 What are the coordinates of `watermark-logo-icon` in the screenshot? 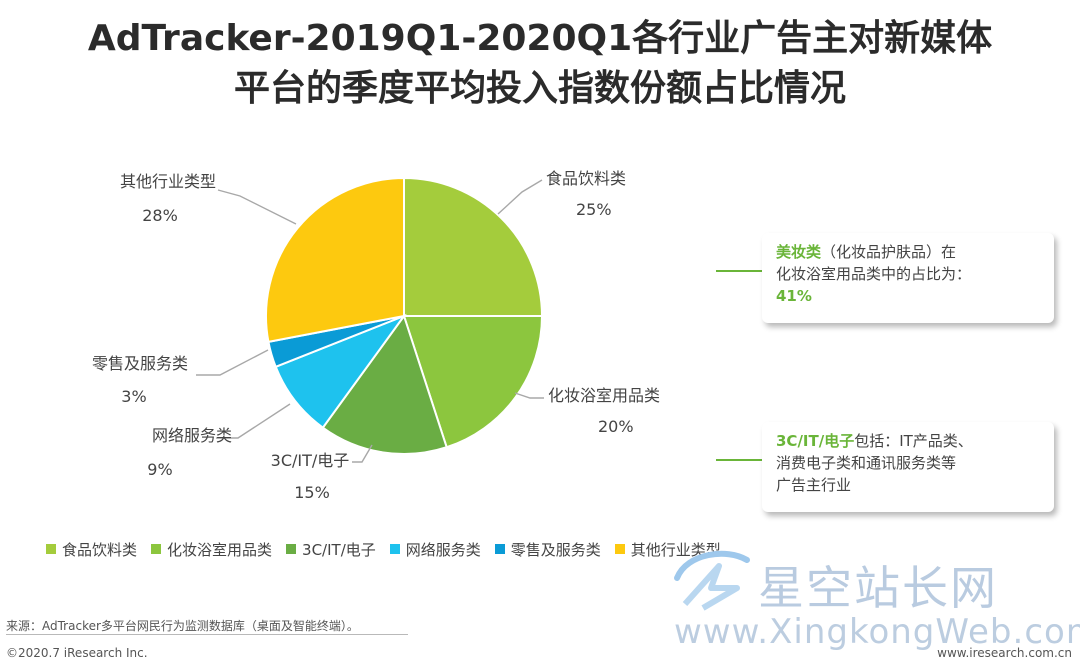 It's located at (712, 580).